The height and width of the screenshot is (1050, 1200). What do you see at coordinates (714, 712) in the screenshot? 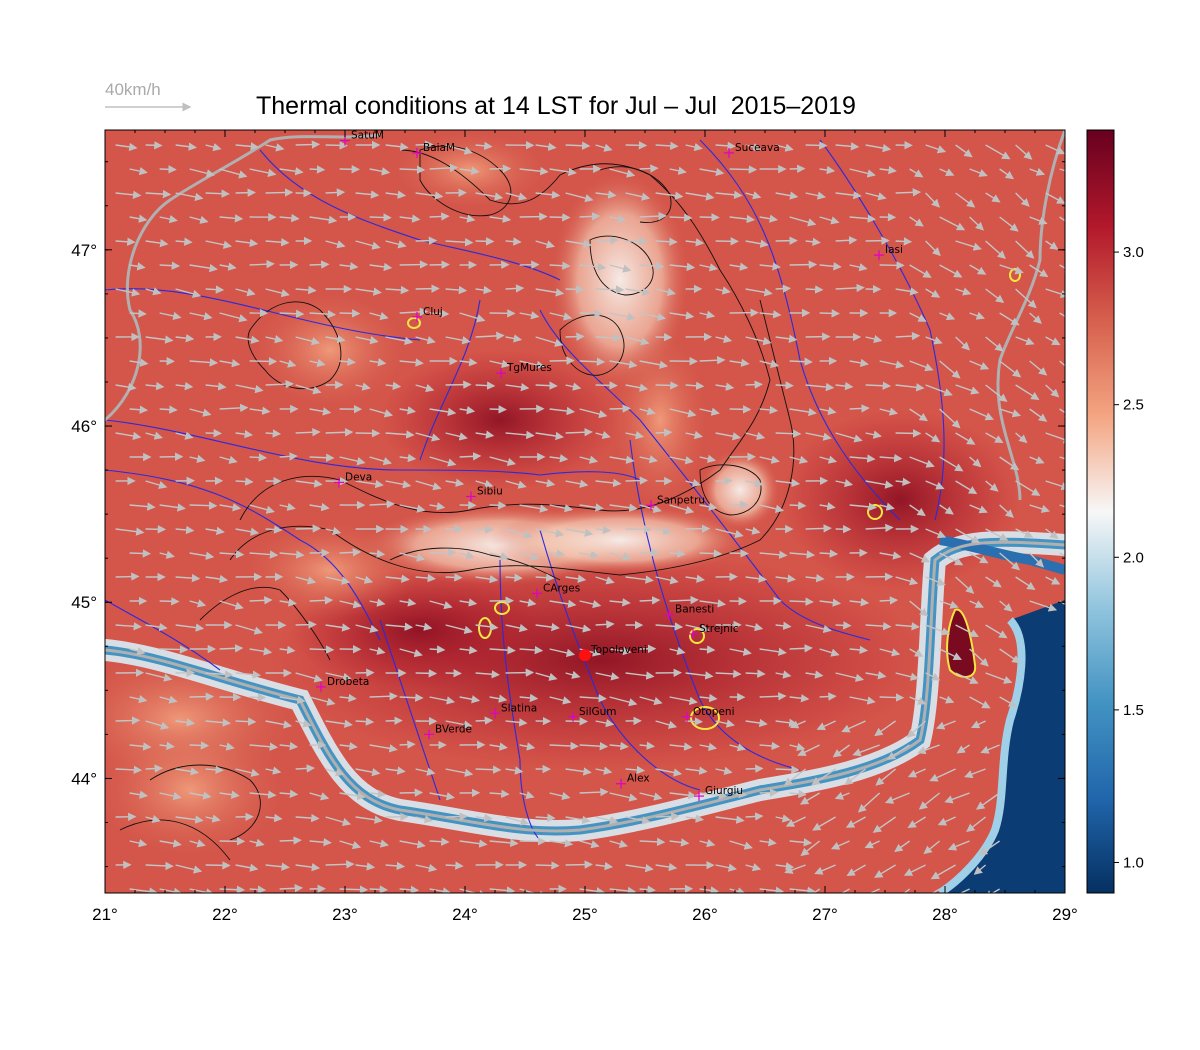
I see `city-label: Otopeni` at bounding box center [714, 712].